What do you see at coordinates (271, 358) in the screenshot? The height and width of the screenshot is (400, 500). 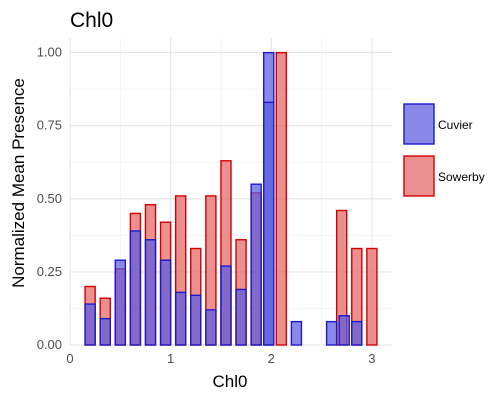 I see `x-tick-label: 2` at bounding box center [271, 358].